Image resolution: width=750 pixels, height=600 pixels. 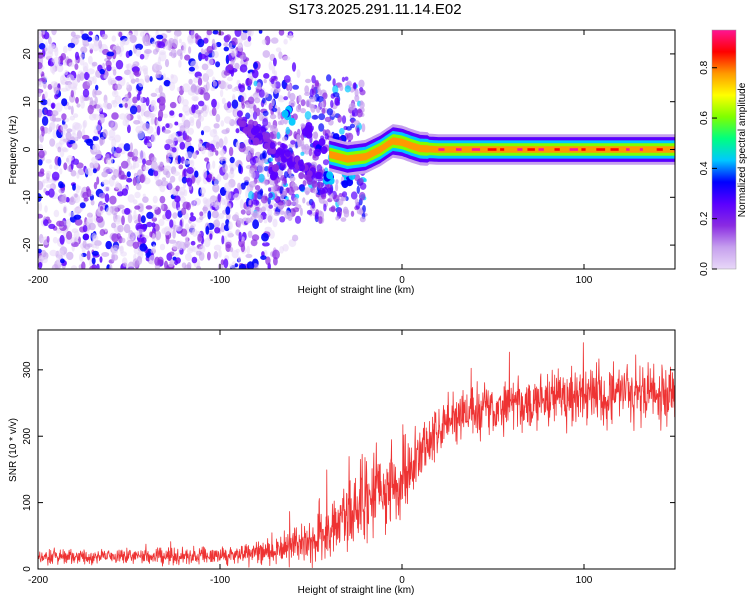 I want to click on snr-y-tick-label: 100, so click(x=27, y=502).